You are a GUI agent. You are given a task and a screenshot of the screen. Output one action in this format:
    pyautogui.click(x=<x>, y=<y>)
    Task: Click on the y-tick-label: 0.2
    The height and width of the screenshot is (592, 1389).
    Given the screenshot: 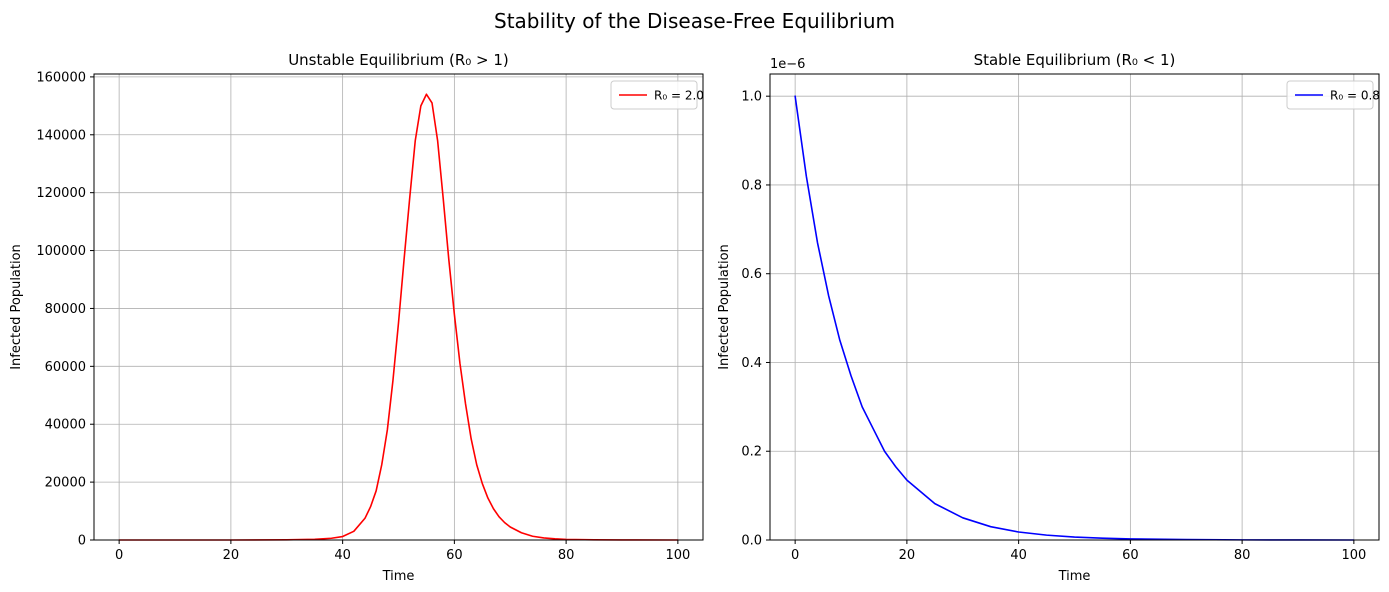 What is the action you would take?
    pyautogui.click(x=751, y=452)
    